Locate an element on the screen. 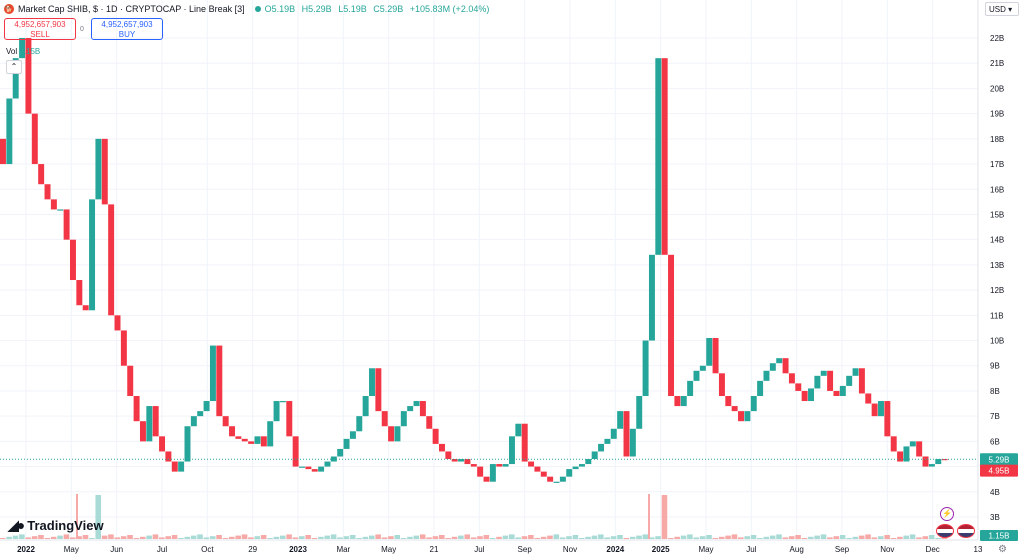 This screenshot has width=1024, height=560. buy-button: 4,952,657,903 BUY is located at coordinates (127, 29).